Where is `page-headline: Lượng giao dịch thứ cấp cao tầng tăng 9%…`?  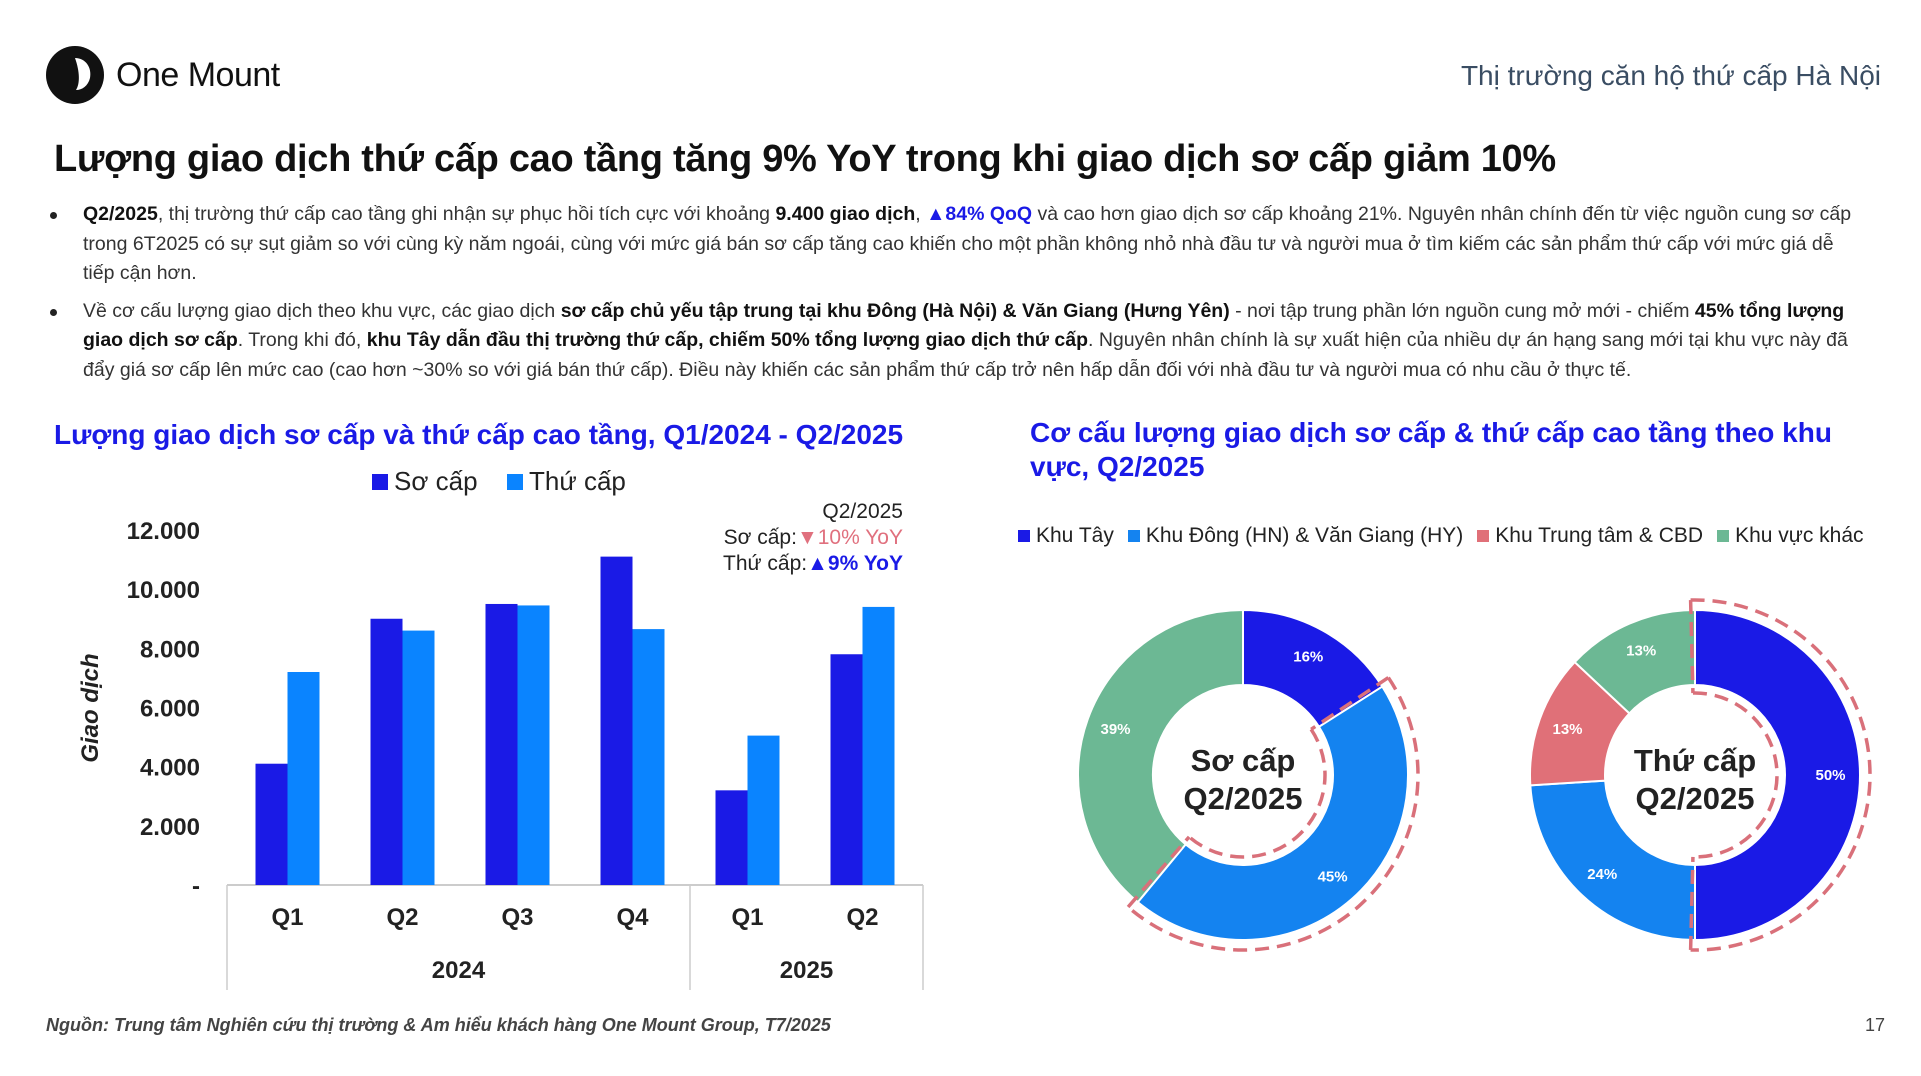
page-headline: Lượng giao dịch thứ cấp cao tầng tăng 9%… is located at coordinates (805, 159).